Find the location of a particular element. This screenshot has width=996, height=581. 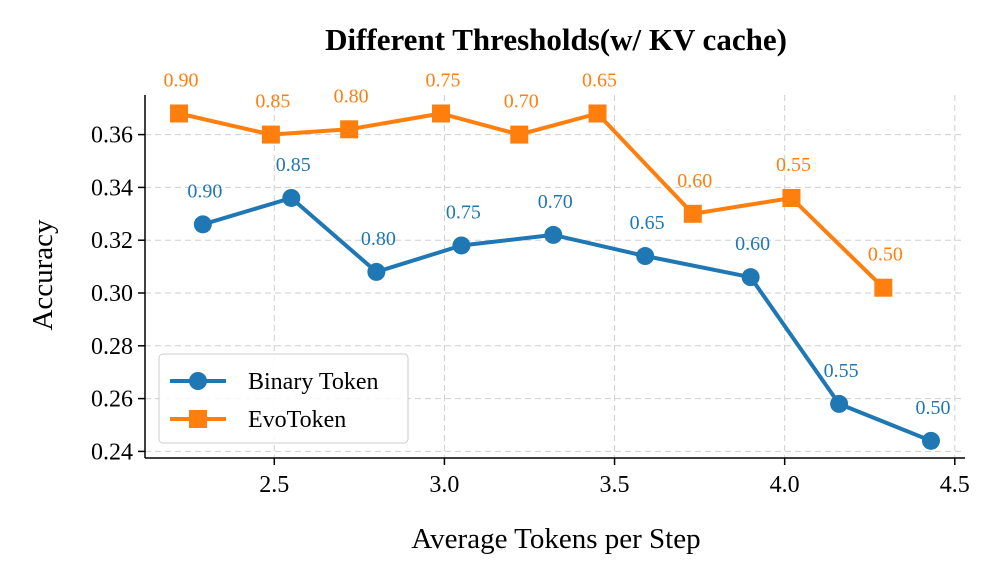

y-tick-label: 0.24 is located at coordinates (112, 452).